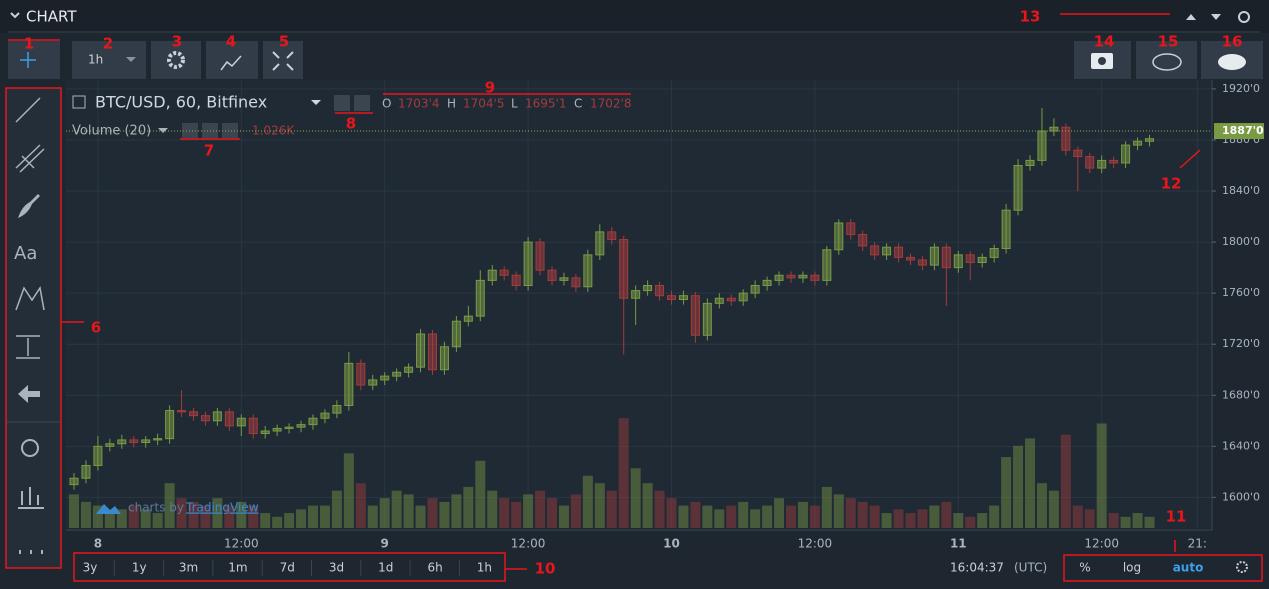 Image resolution: width=1269 pixels, height=589 pixels. What do you see at coordinates (25, 253) in the screenshot?
I see `text-tool: Aa` at bounding box center [25, 253].